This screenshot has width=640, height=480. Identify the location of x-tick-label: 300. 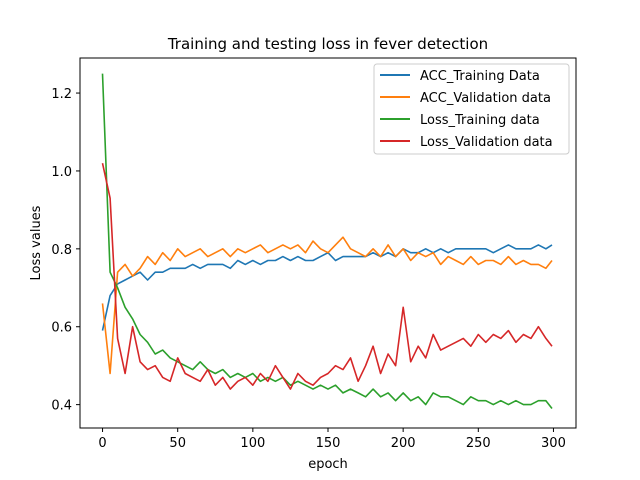
(553, 443).